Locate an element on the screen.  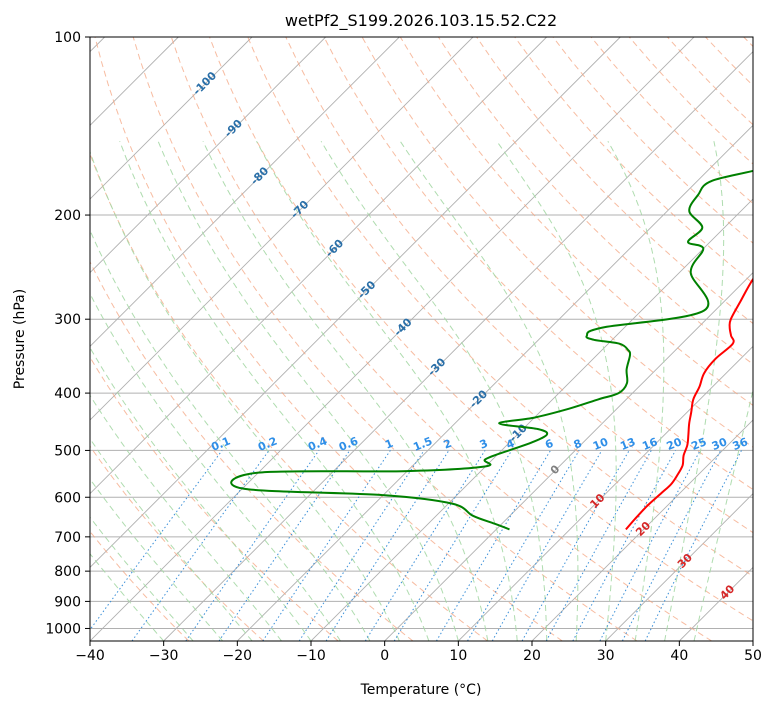
mixing-ratio-label: 0.6 is located at coordinates (348, 443).